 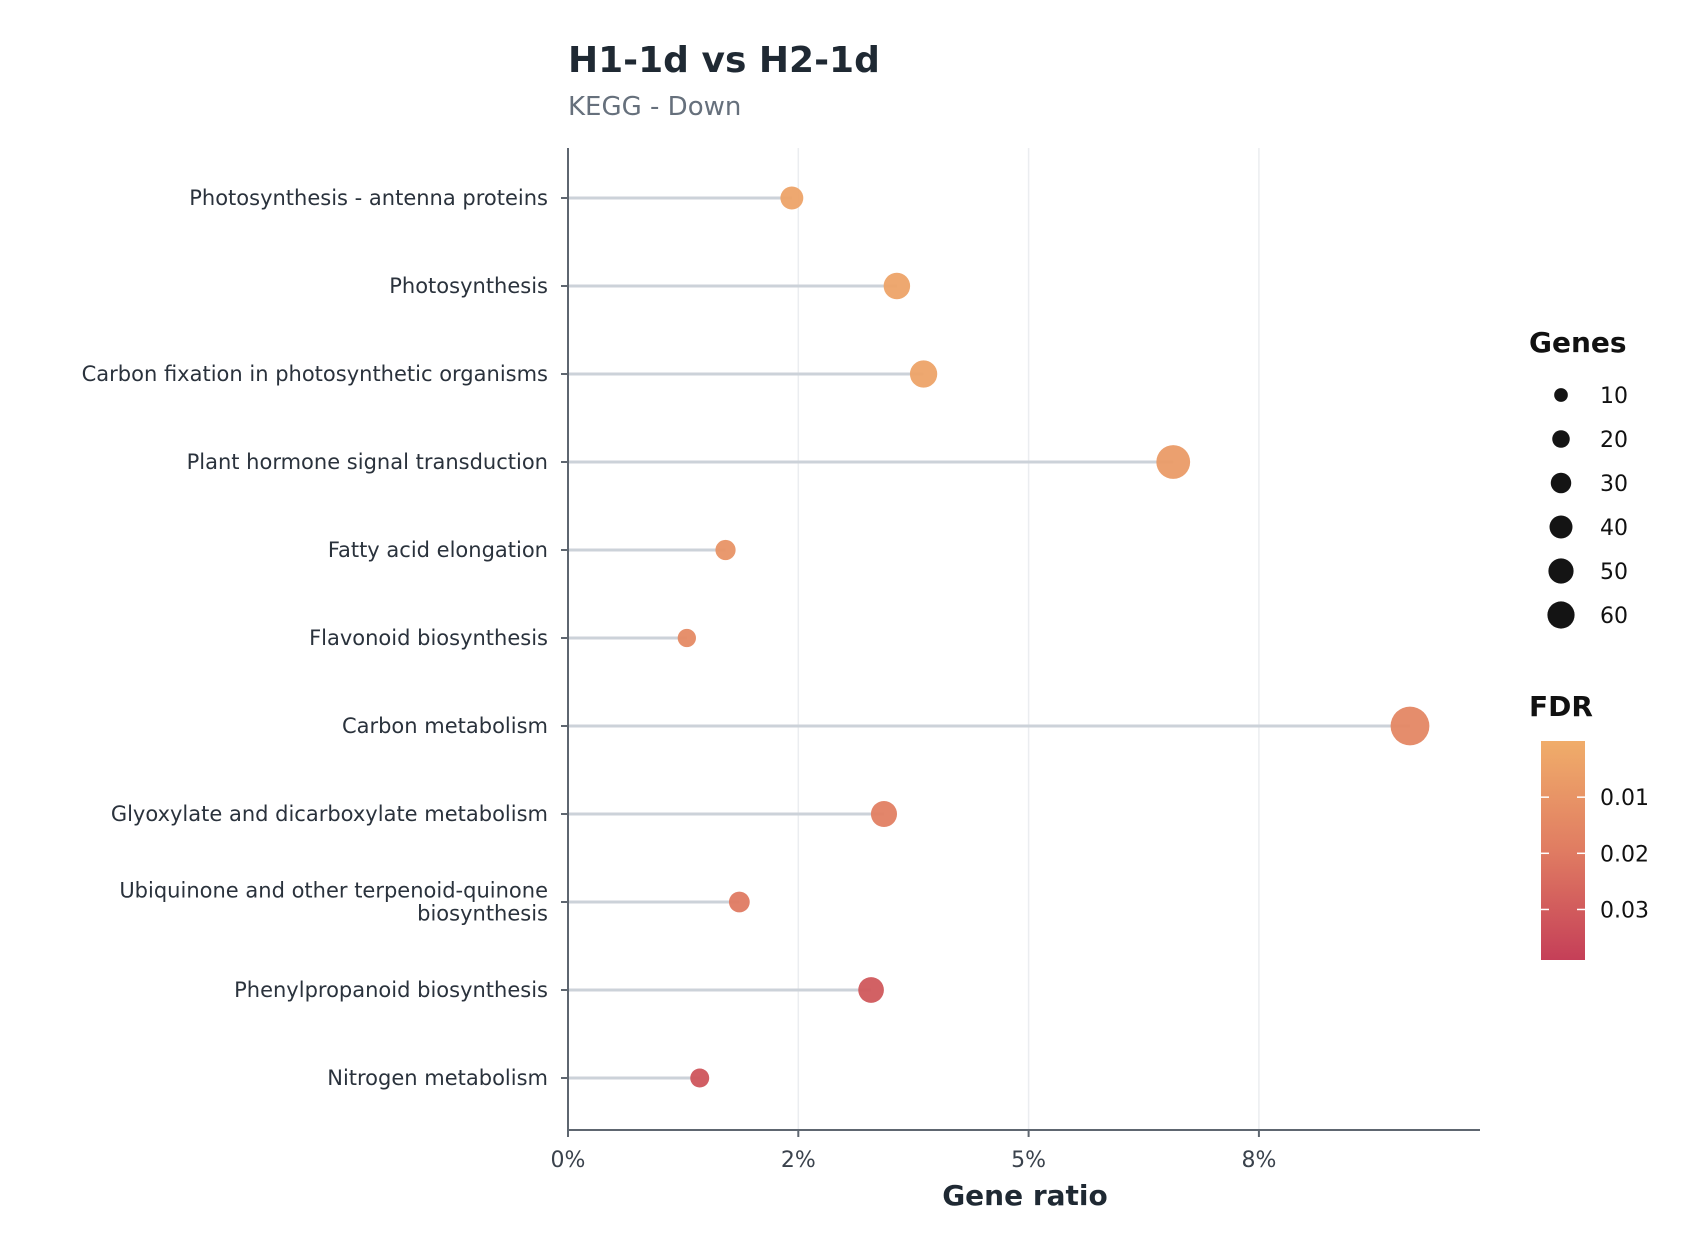 I want to click on legend-size-label: 20, so click(x=1614, y=440).